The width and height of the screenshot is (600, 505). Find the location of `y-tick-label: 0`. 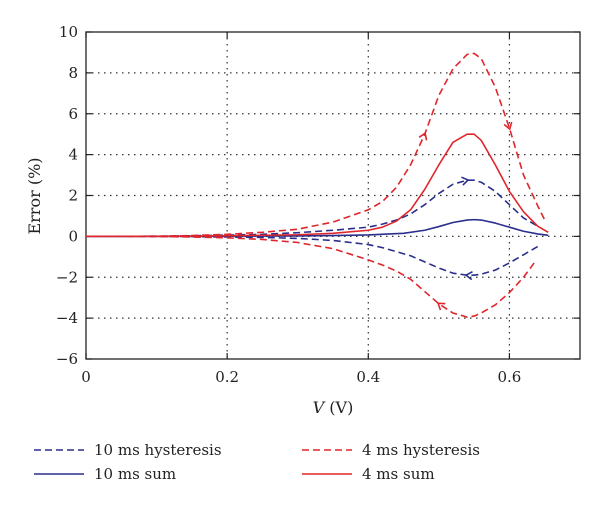

y-tick-label: 0 is located at coordinates (73, 236).